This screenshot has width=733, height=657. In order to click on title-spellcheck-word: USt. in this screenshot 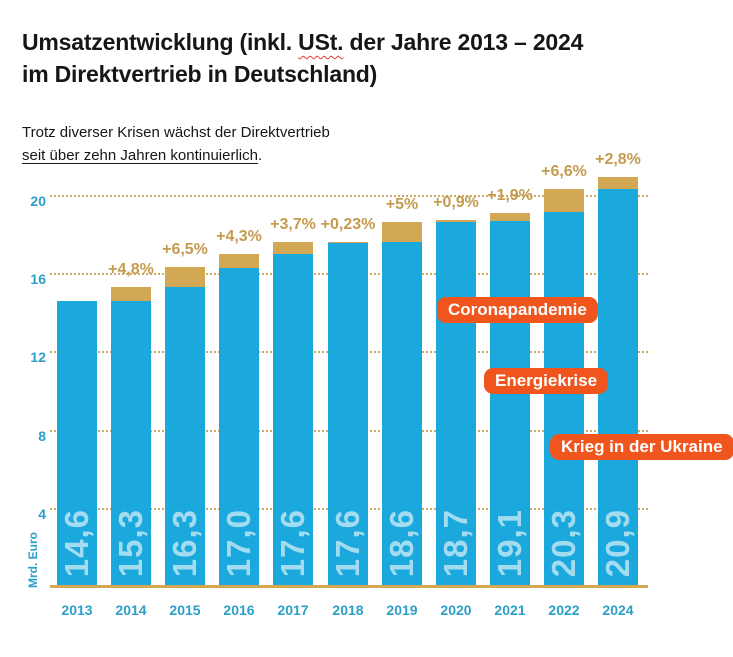, I will do `click(321, 42)`.